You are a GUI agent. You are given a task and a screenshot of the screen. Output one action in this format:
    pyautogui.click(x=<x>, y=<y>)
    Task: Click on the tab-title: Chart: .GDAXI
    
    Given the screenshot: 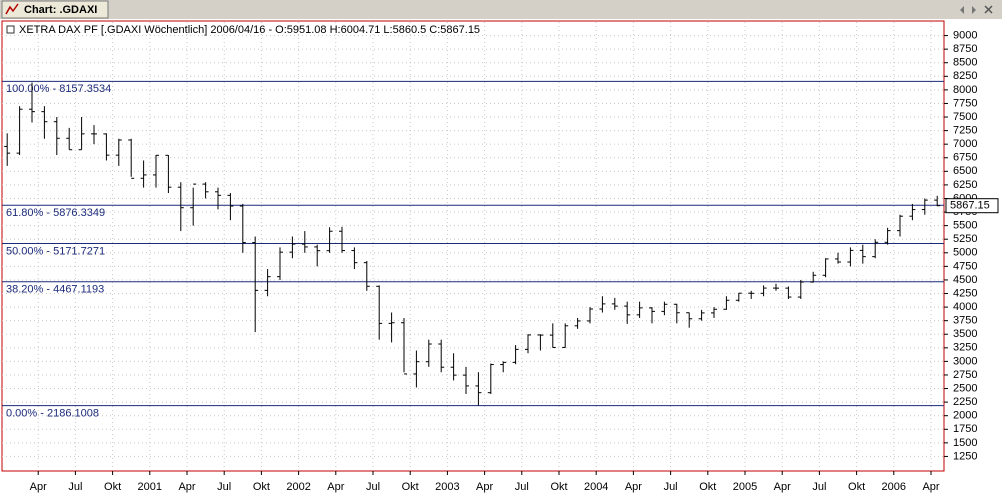 What is the action you would take?
    pyautogui.click(x=60, y=10)
    